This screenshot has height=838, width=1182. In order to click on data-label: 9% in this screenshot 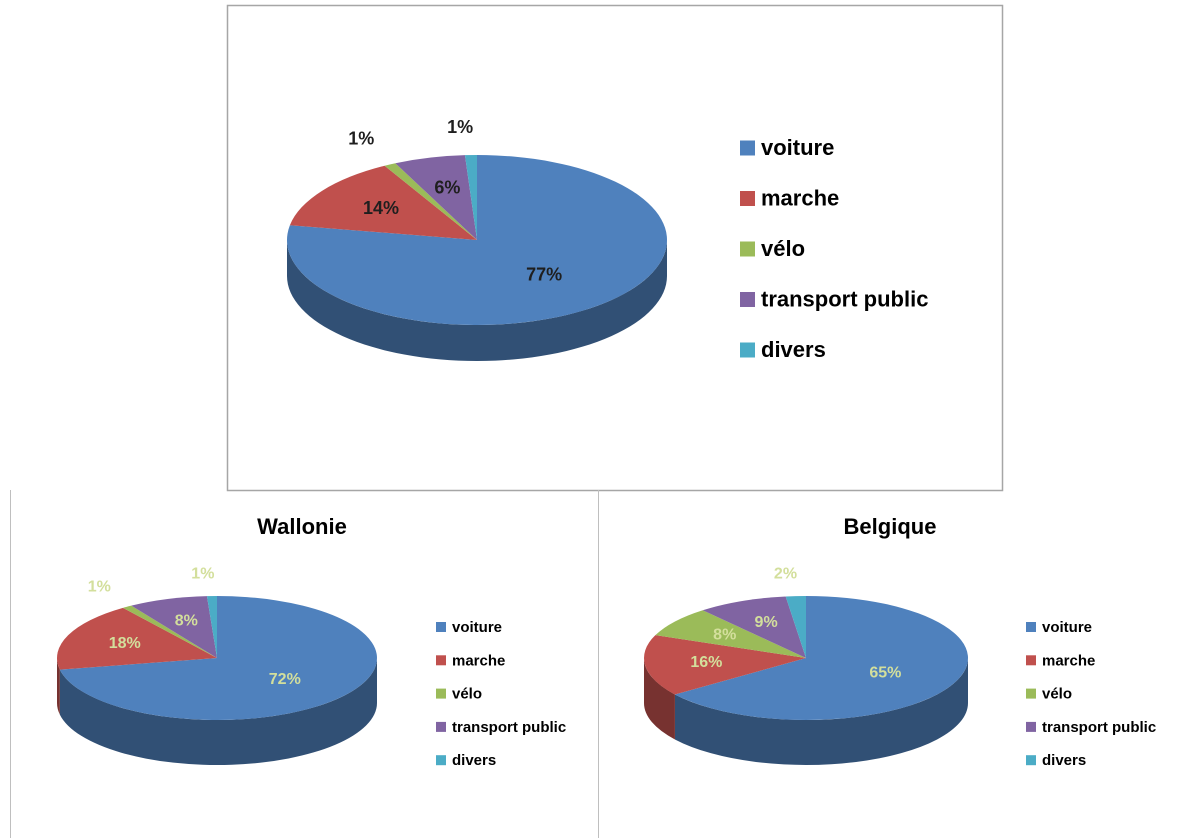, I will do `click(766, 622)`.